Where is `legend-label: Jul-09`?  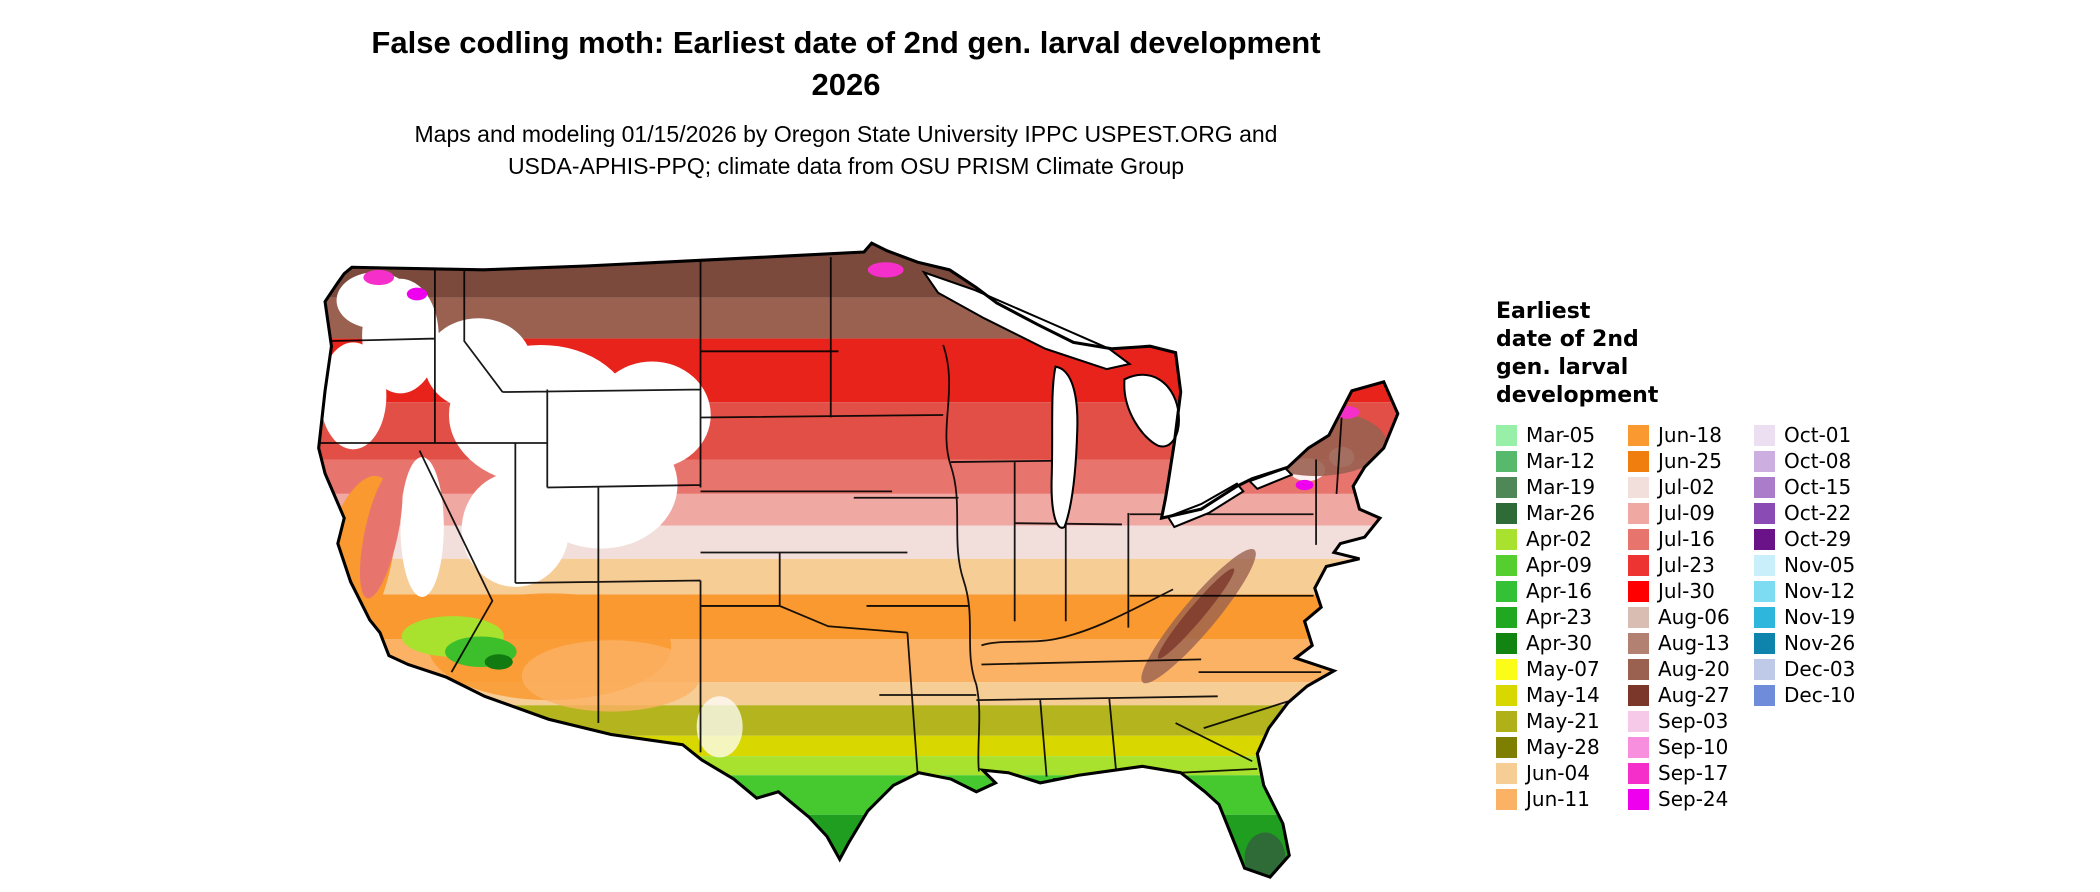 legend-label: Jul-09 is located at coordinates (1686, 513).